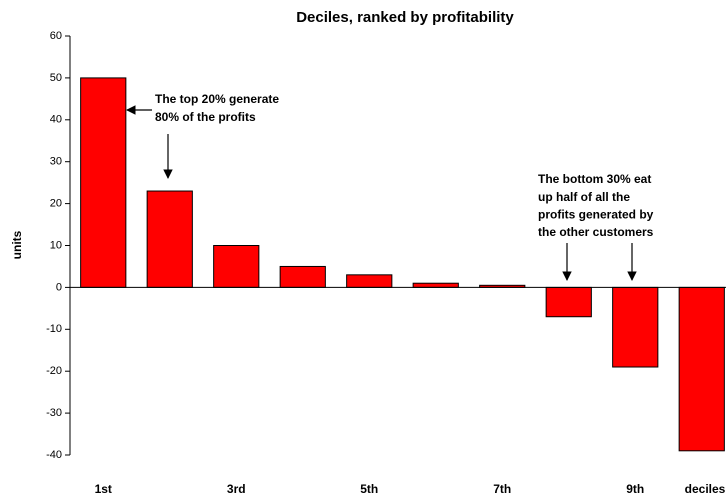  I want to click on annotation-text: up half of all the, so click(584, 197).